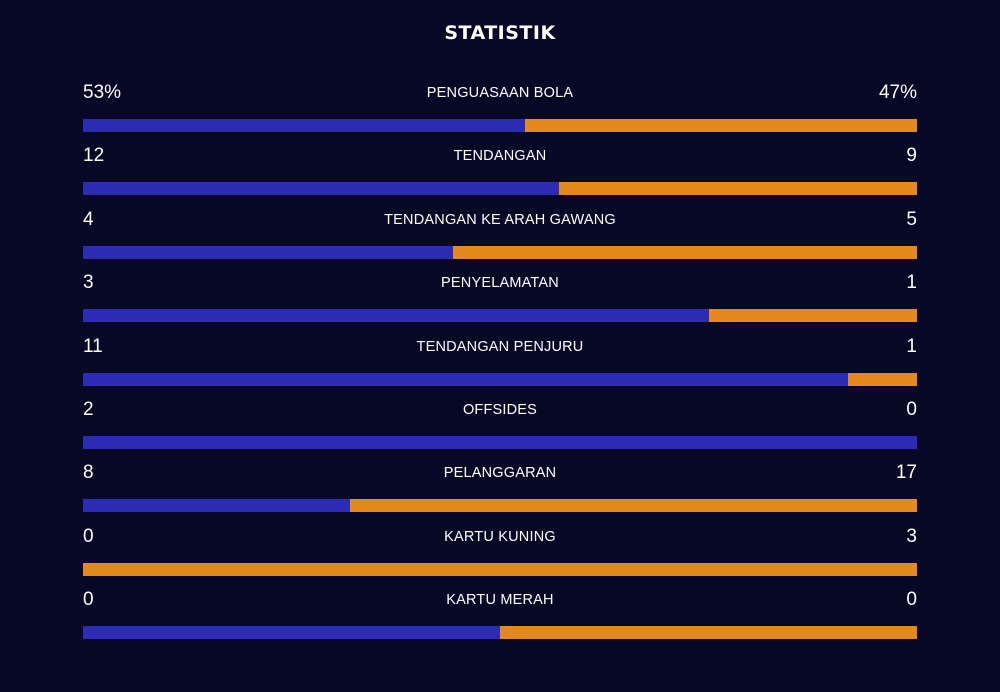  What do you see at coordinates (500, 555) in the screenshot?
I see `stat-row-kartu-kuning: 0 KARTU KUNING 3` at bounding box center [500, 555].